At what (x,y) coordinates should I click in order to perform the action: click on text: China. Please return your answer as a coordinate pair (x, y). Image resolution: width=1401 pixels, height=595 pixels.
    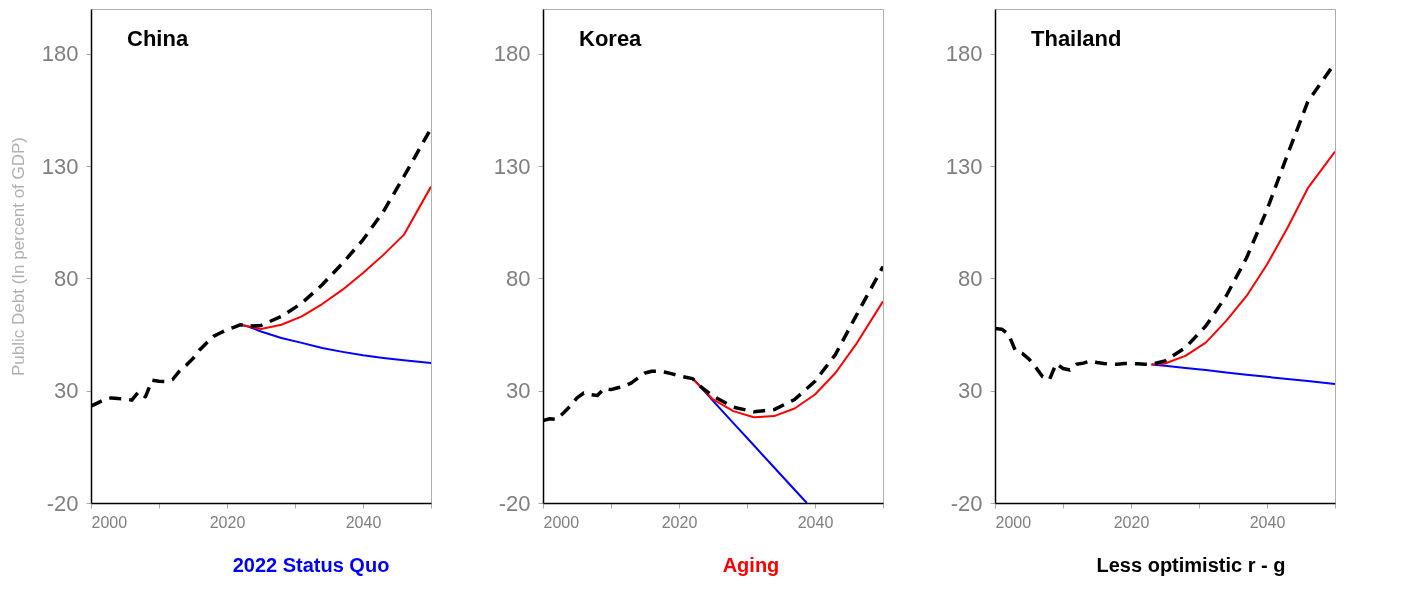
    Looking at the image, I should click on (158, 38).